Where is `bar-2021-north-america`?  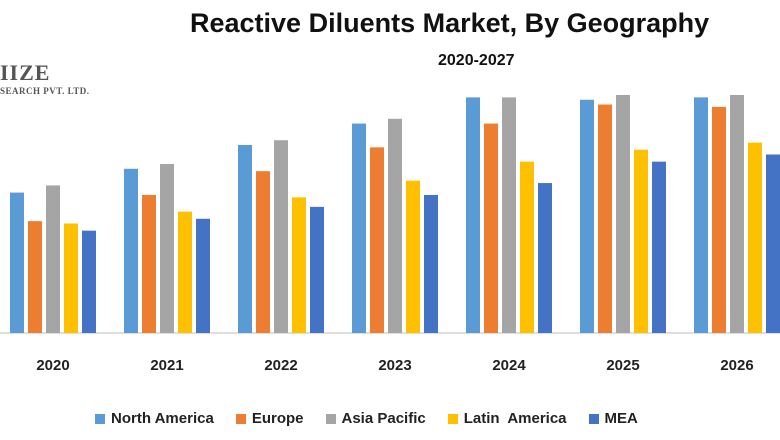
bar-2021-north-america is located at coordinates (131, 250).